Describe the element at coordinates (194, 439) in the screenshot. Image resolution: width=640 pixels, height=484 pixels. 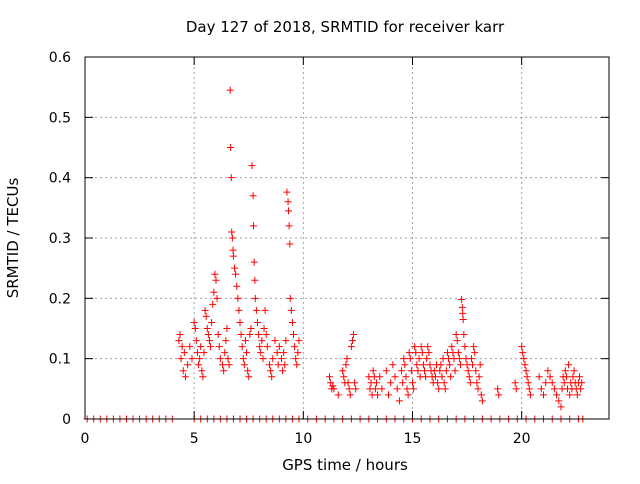
I see `x-tick-label: 5` at that location.